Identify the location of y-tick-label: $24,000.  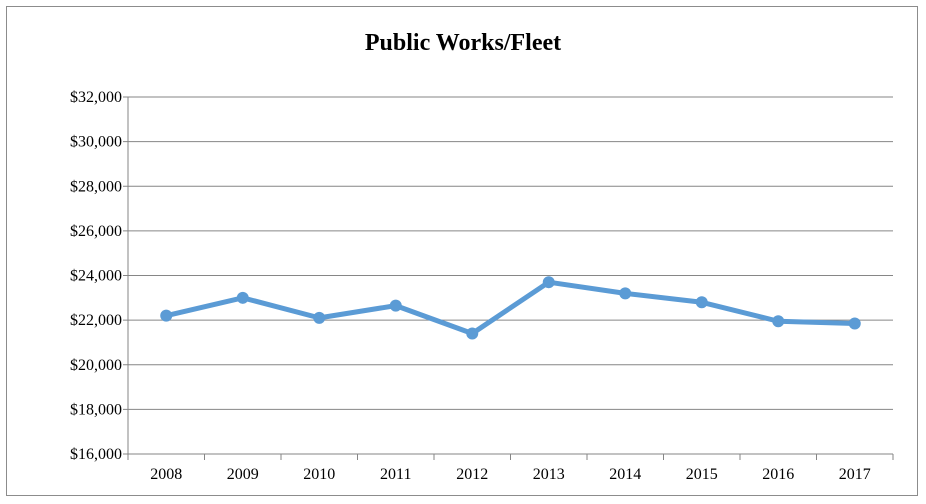
(96, 276).